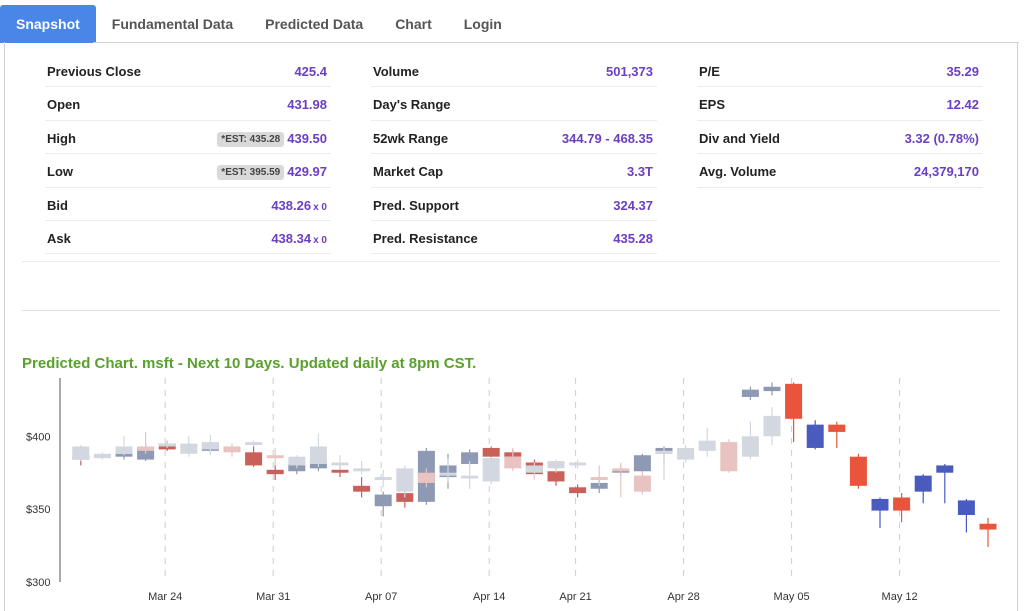 This screenshot has width=1024, height=611. What do you see at coordinates (411, 138) in the screenshot?
I see `stat-label: 52wk Range` at bounding box center [411, 138].